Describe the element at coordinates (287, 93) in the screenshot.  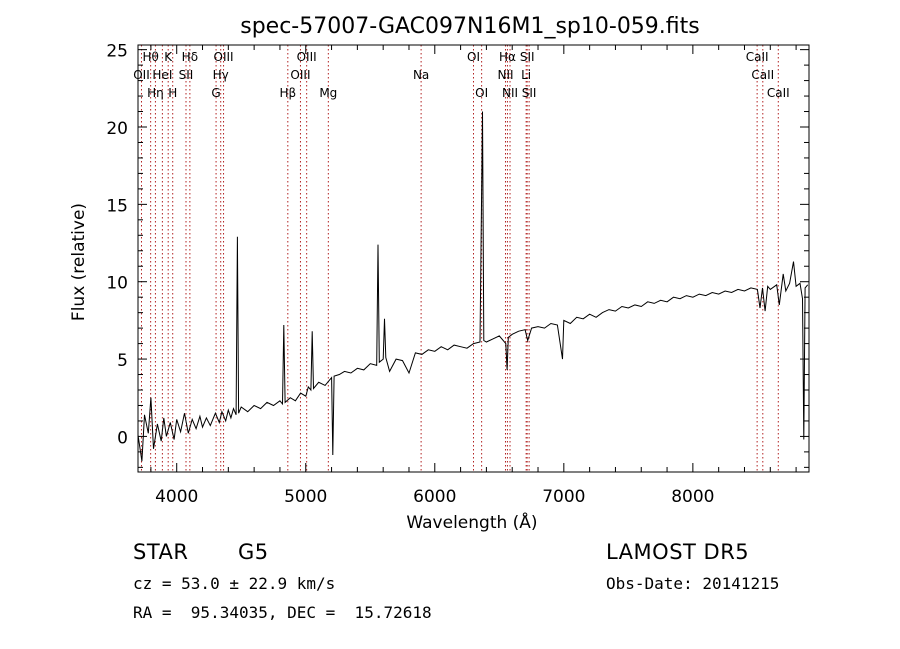
I see `spectral-line-label: Hβ` at that location.